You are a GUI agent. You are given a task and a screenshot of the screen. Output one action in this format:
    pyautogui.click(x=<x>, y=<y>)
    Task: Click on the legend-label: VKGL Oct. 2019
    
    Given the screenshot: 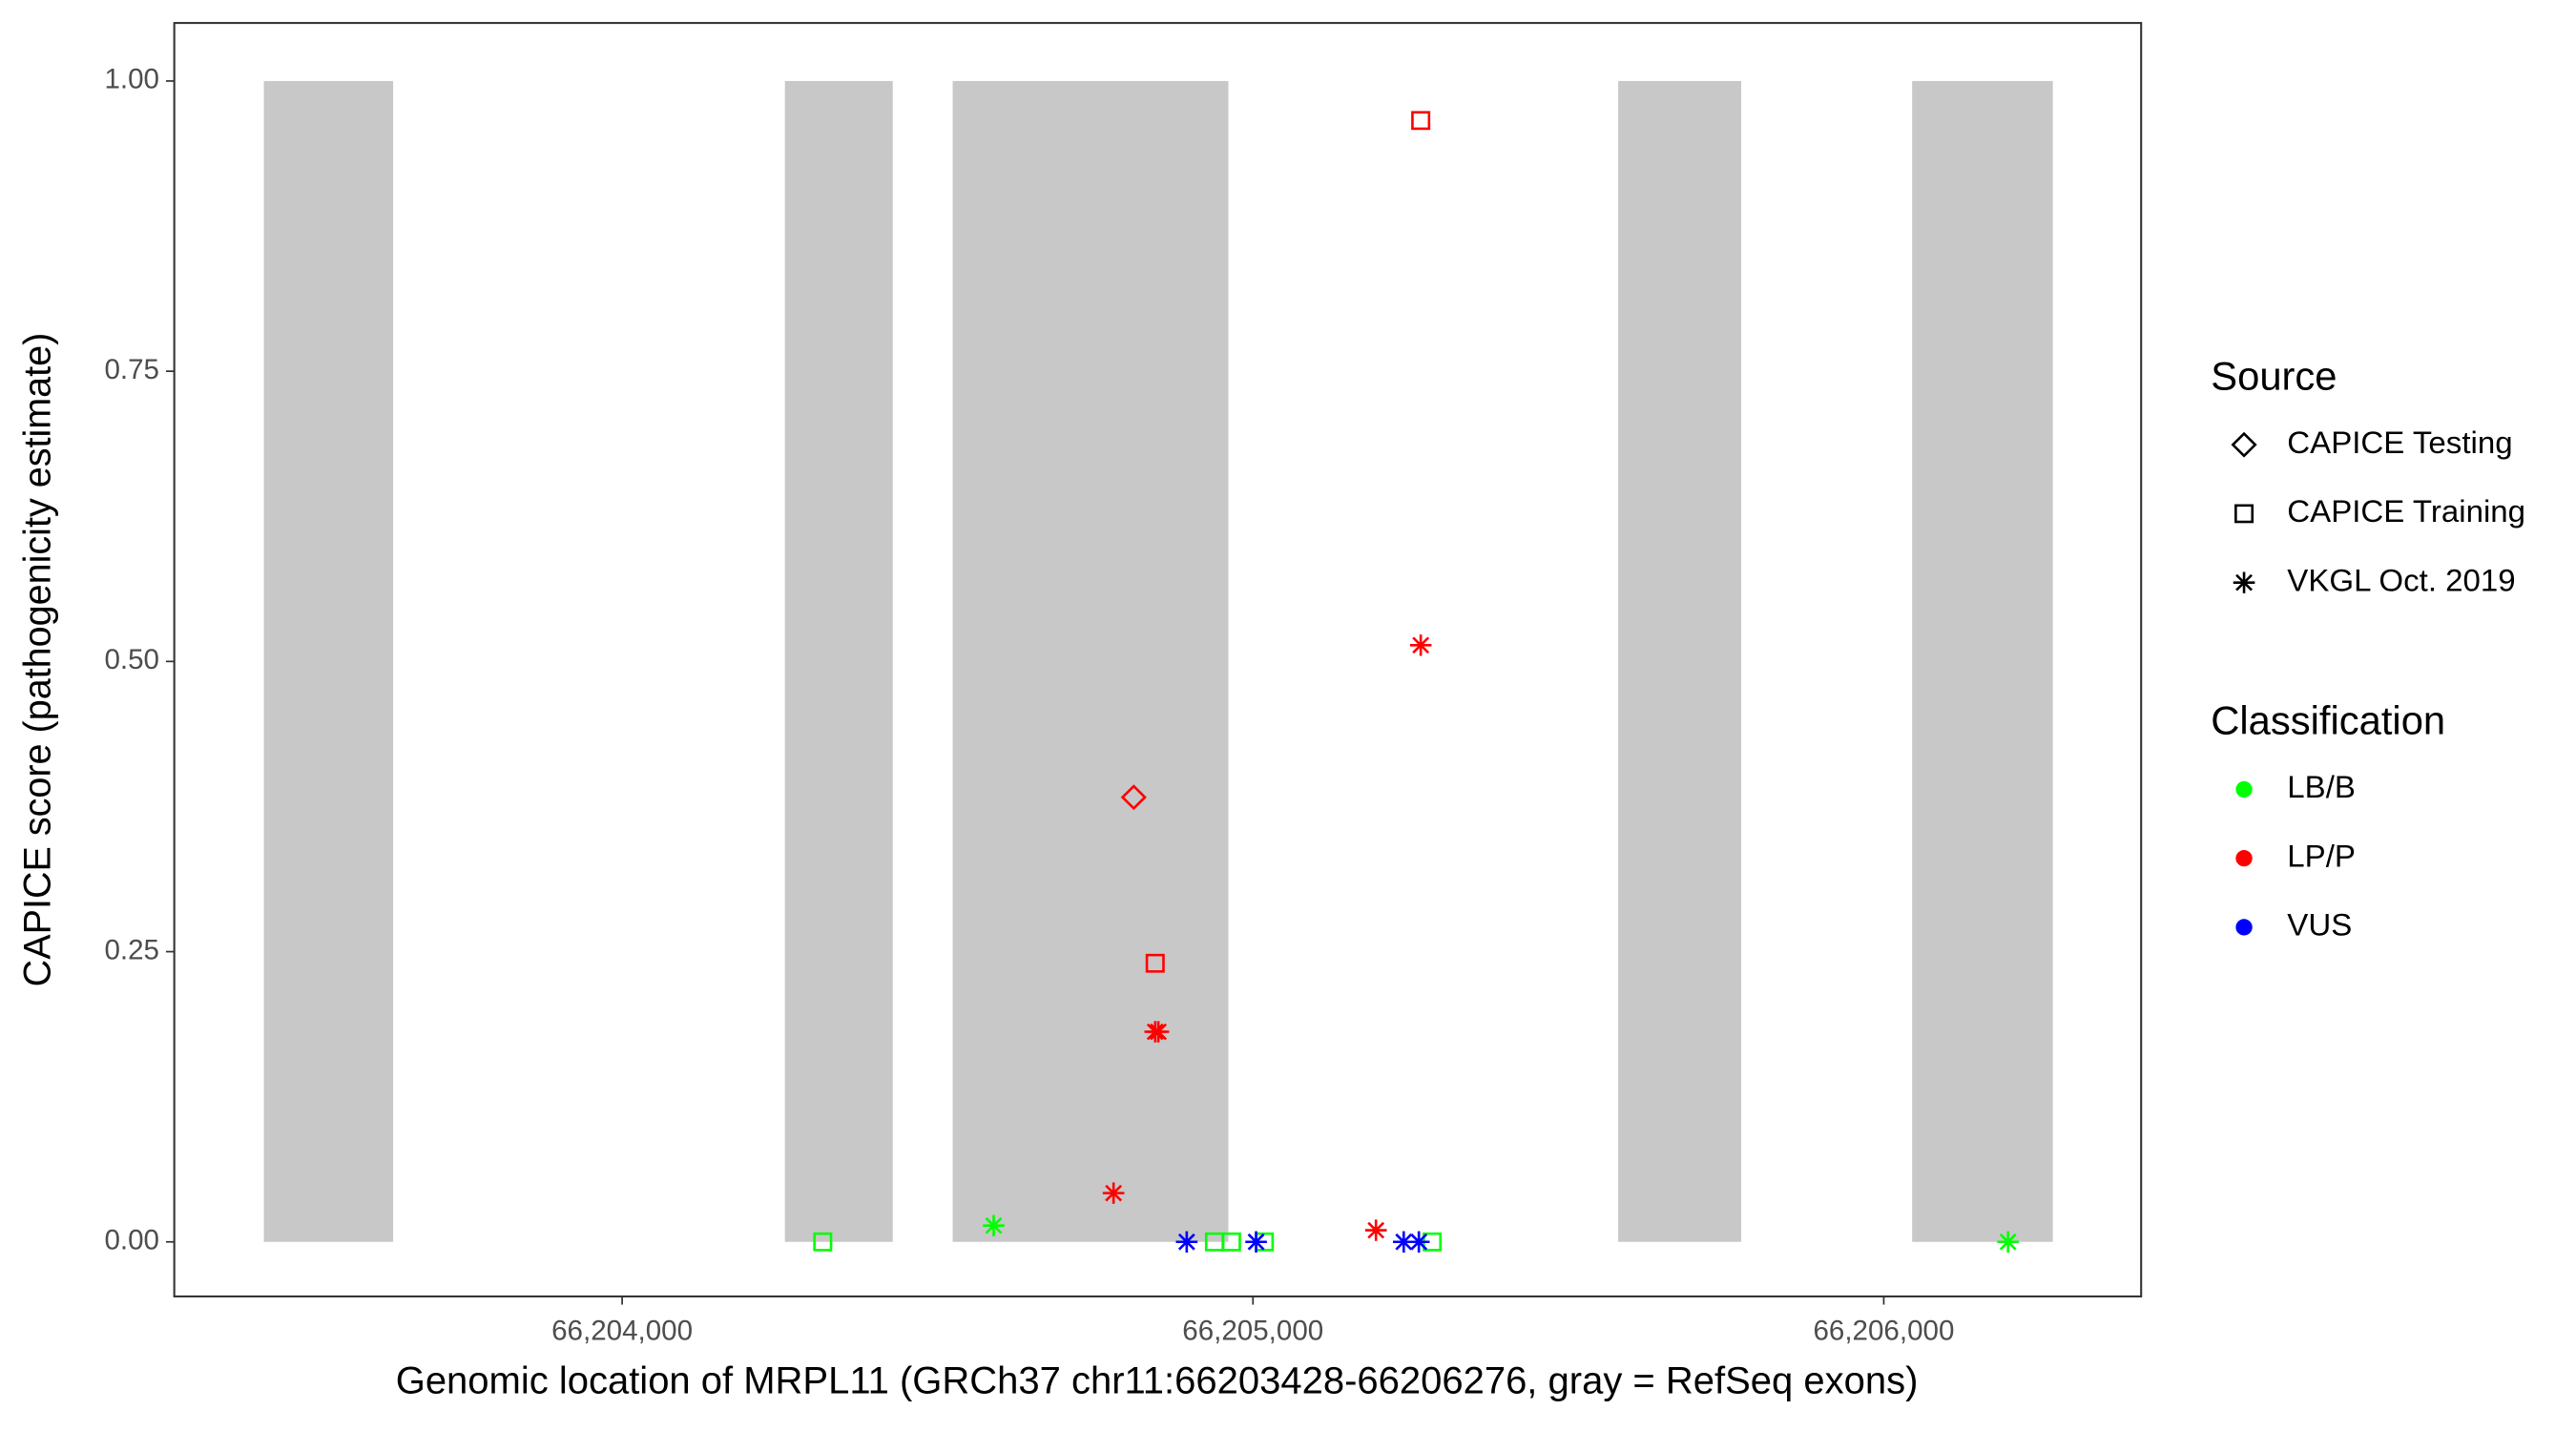 What is the action you would take?
    pyautogui.click(x=2401, y=579)
    